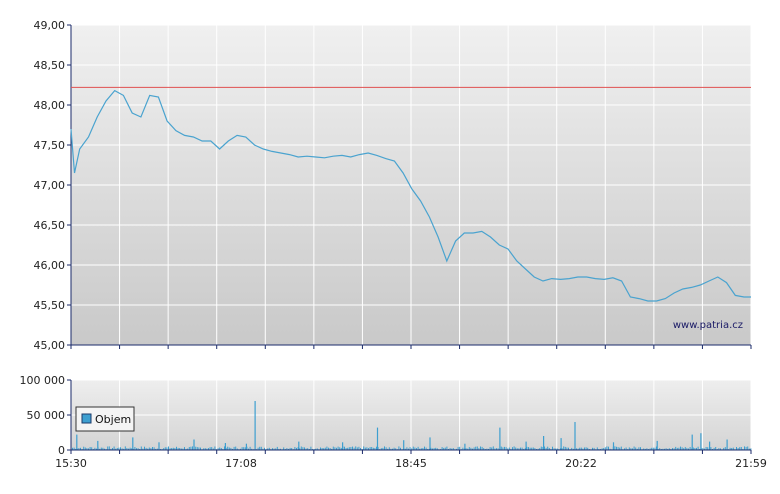  Describe the element at coordinates (411, 463) in the screenshot. I see `time-axis-label: 18:45` at that location.